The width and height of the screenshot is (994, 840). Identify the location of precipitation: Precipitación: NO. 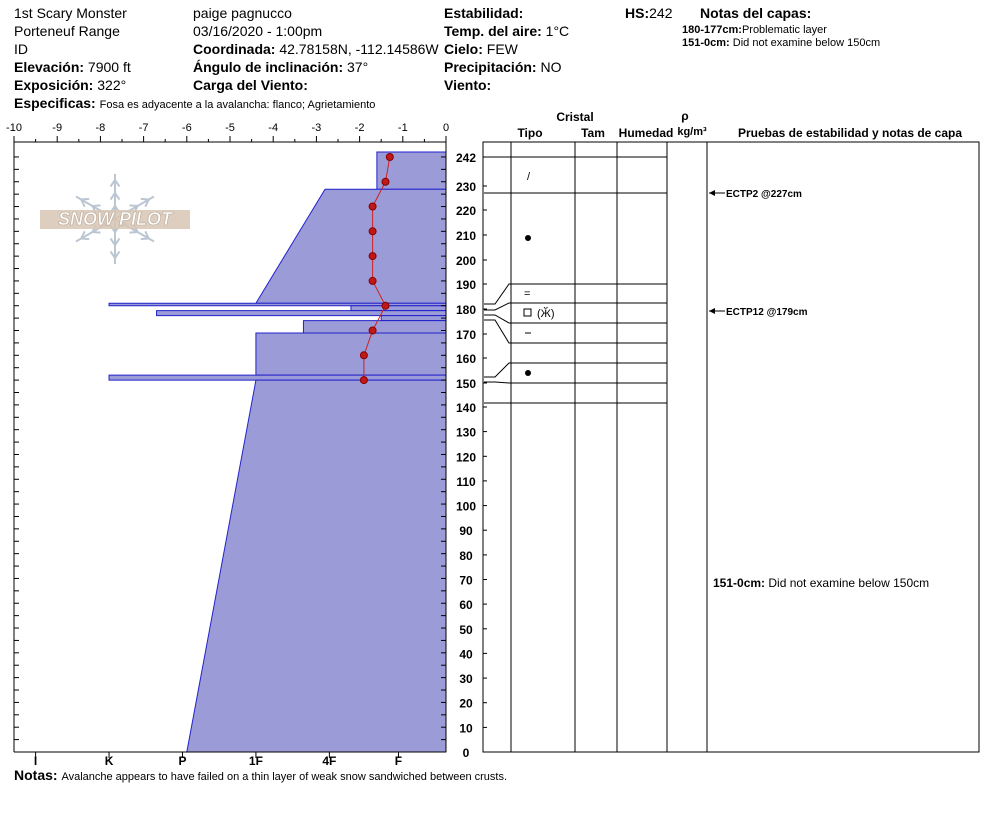
(502, 67).